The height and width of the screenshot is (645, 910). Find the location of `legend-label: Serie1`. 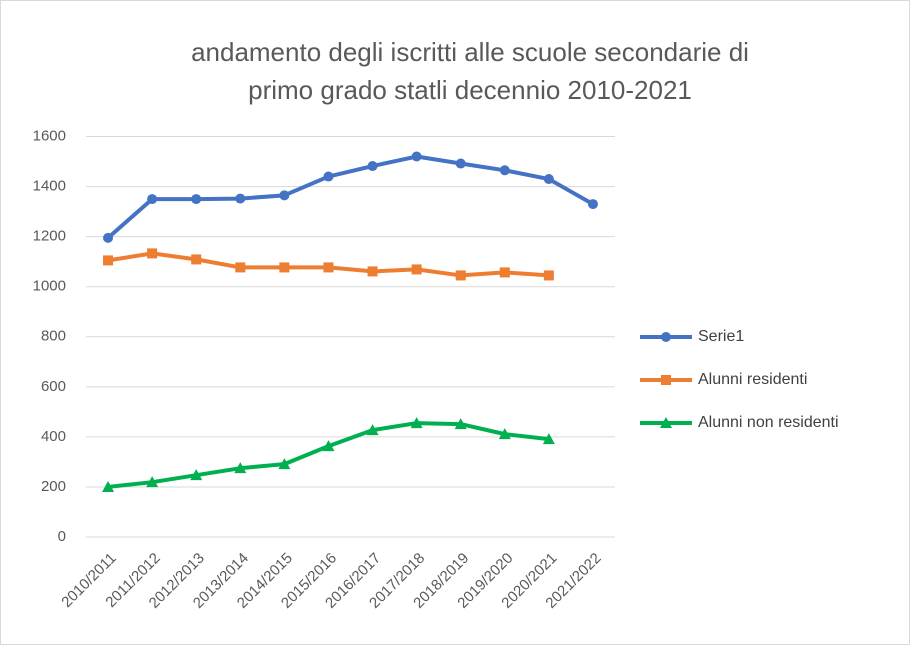

legend-label: Serie1 is located at coordinates (721, 336).